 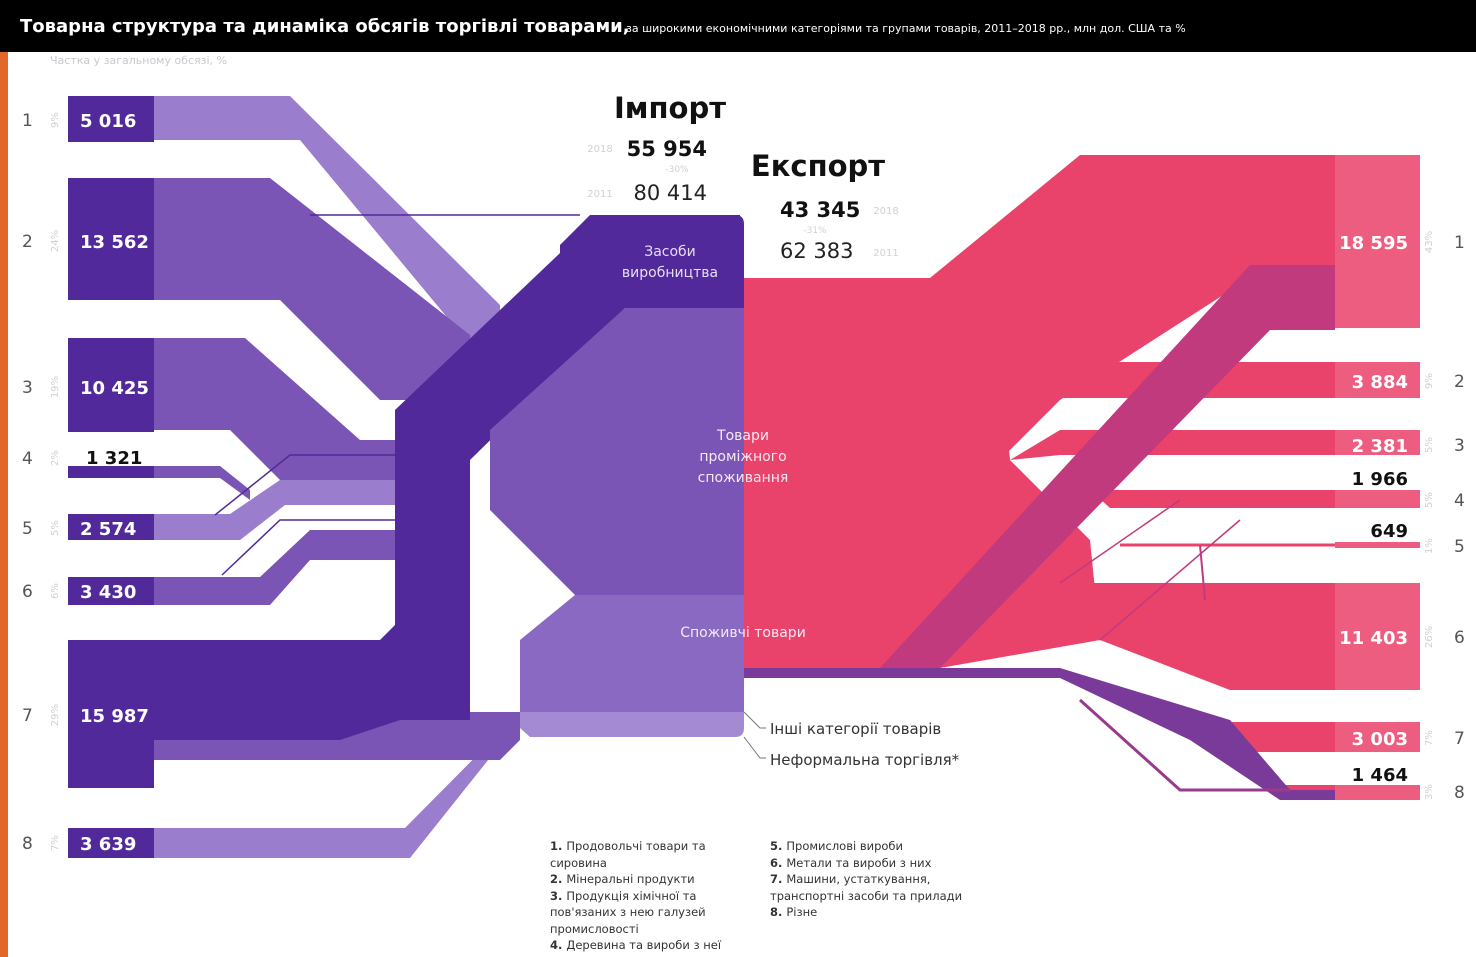 What do you see at coordinates (114, 716) in the screenshot?
I see `import-group-value: 15 987` at bounding box center [114, 716].